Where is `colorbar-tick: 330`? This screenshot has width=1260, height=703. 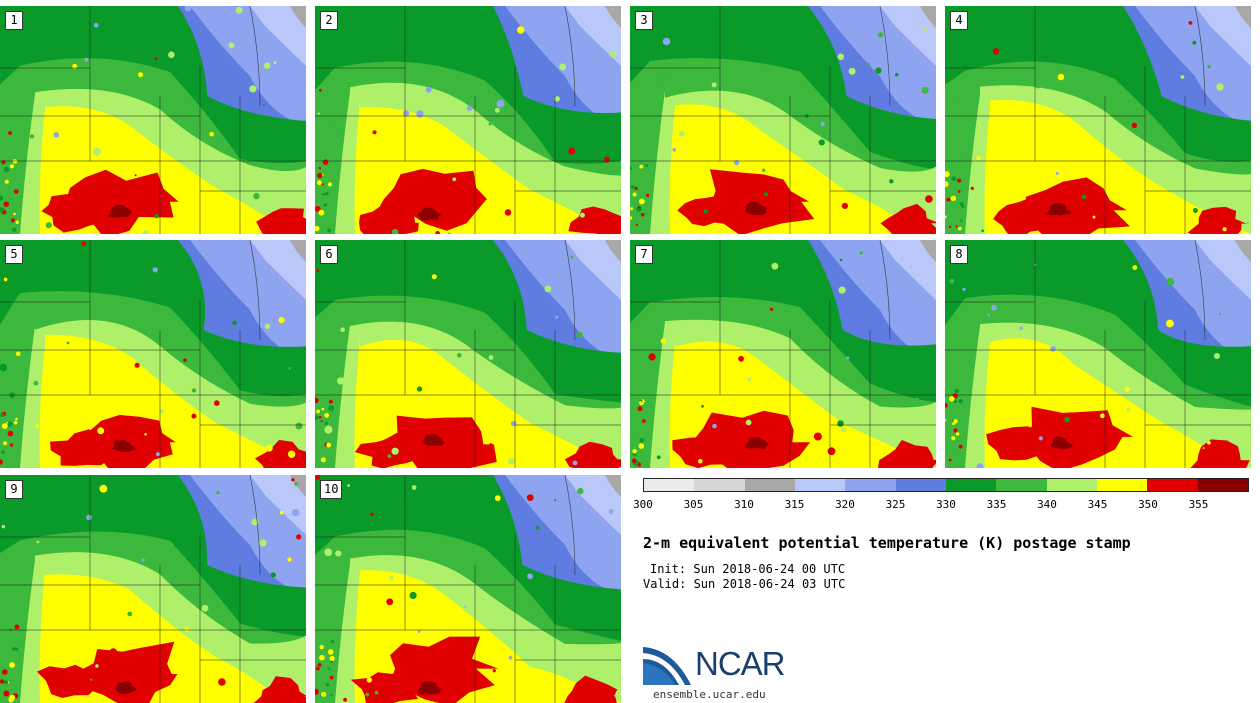 colorbar-tick: 330 is located at coordinates (946, 504).